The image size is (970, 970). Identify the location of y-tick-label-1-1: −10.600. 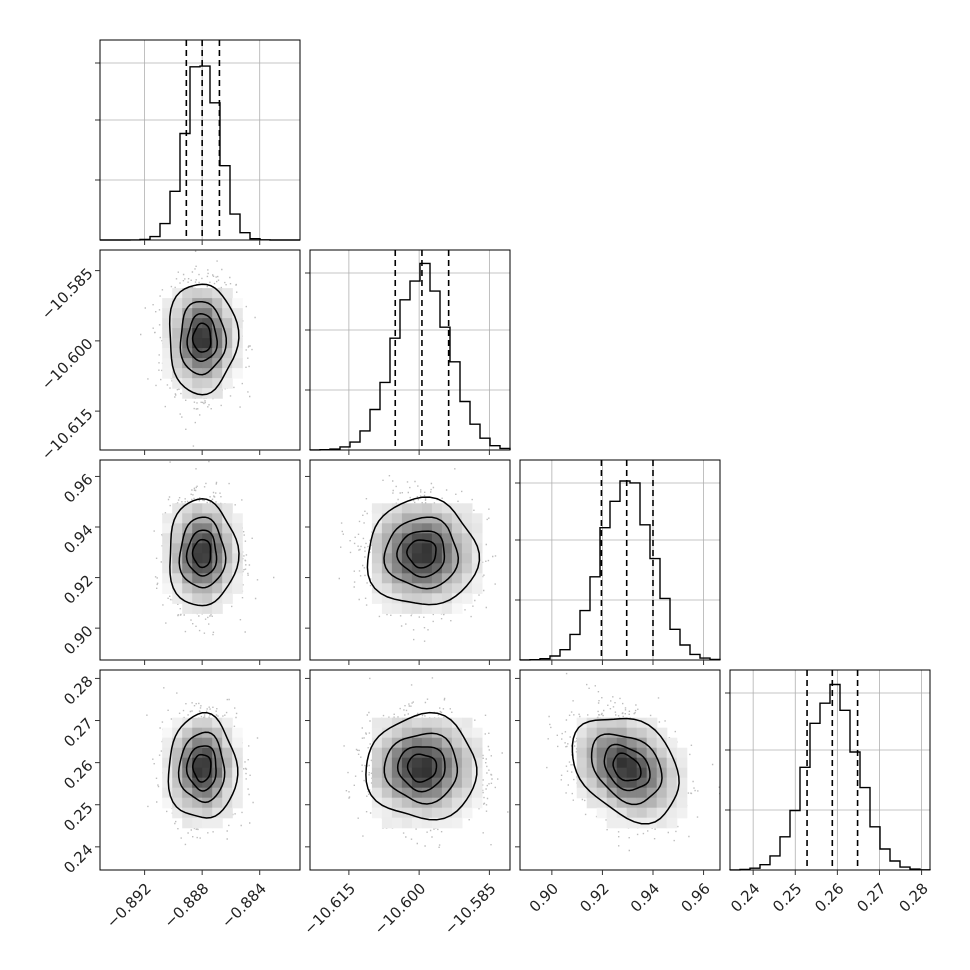
(67, 364).